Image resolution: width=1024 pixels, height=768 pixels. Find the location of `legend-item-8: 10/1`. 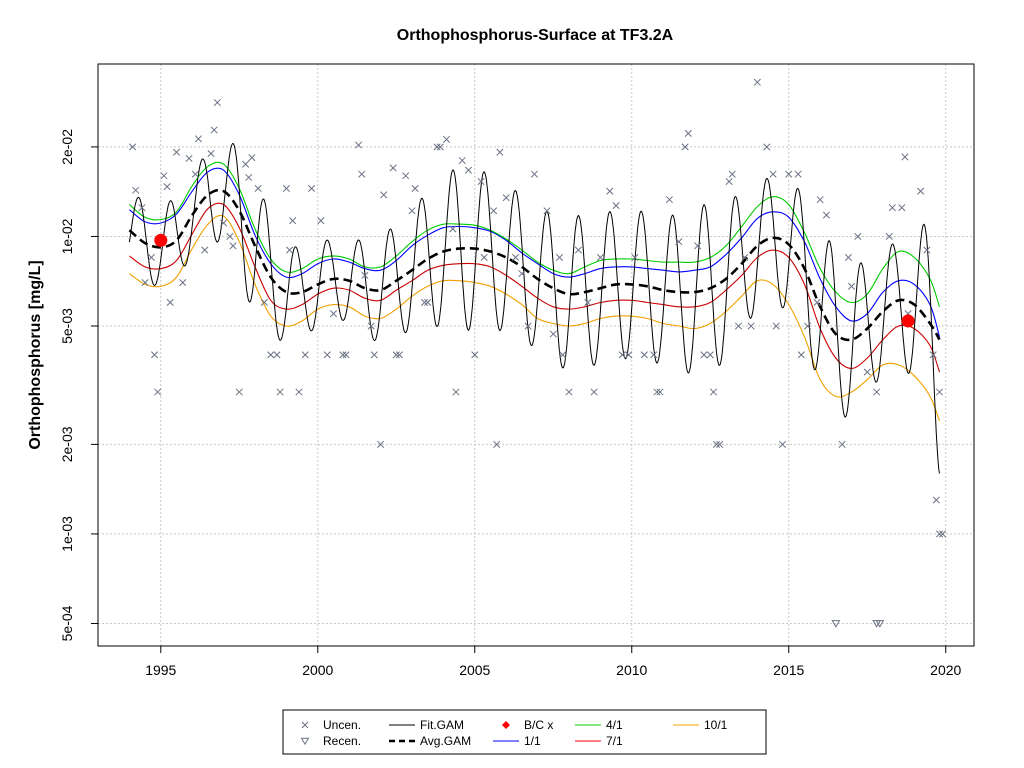

legend-item-8: 10/1 is located at coordinates (700, 725).